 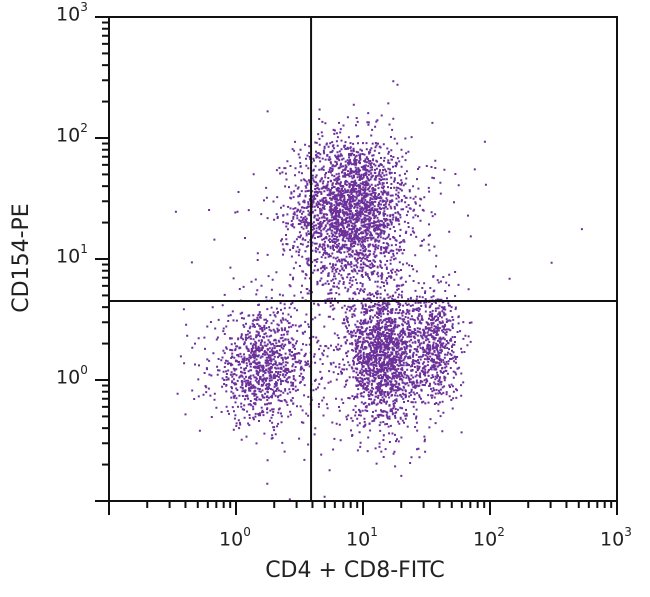 What do you see at coordinates (72, 255) in the screenshot?
I see `y-tick-label: 10¹` at bounding box center [72, 255].